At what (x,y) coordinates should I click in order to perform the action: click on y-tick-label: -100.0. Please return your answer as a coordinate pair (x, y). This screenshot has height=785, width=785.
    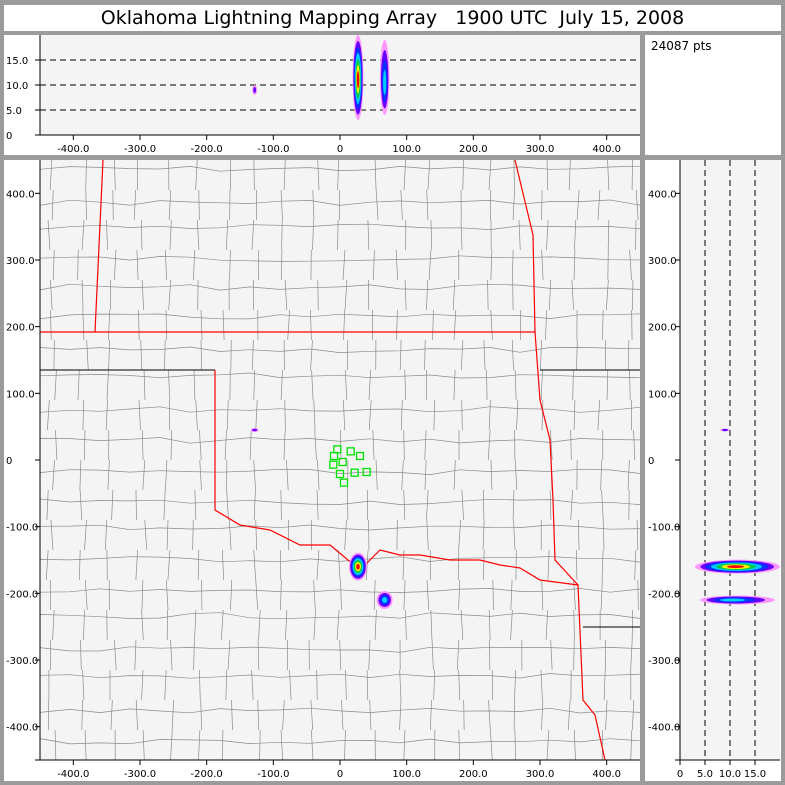
    Looking at the image, I should click on (664, 528).